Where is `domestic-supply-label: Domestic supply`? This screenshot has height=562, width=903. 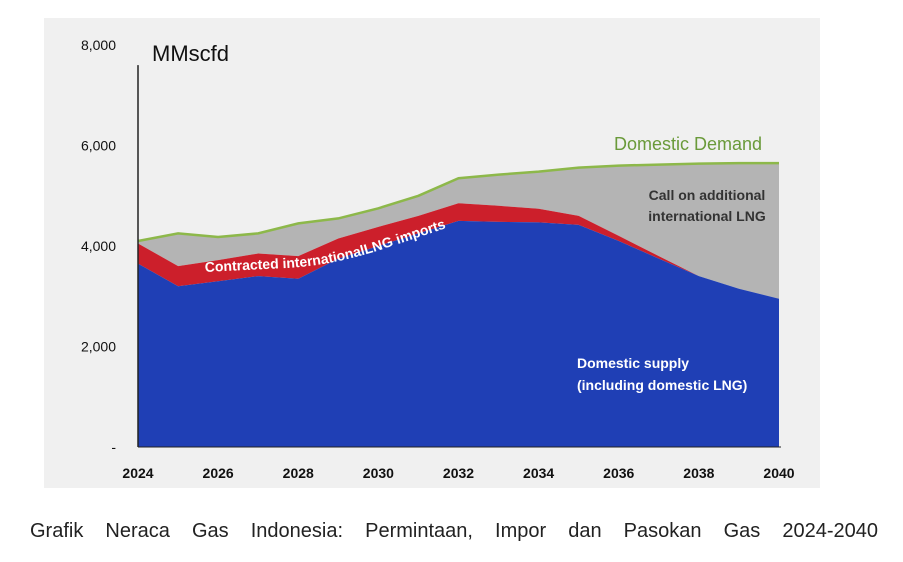
domestic-supply-label: Domestic supply is located at coordinates (633, 363).